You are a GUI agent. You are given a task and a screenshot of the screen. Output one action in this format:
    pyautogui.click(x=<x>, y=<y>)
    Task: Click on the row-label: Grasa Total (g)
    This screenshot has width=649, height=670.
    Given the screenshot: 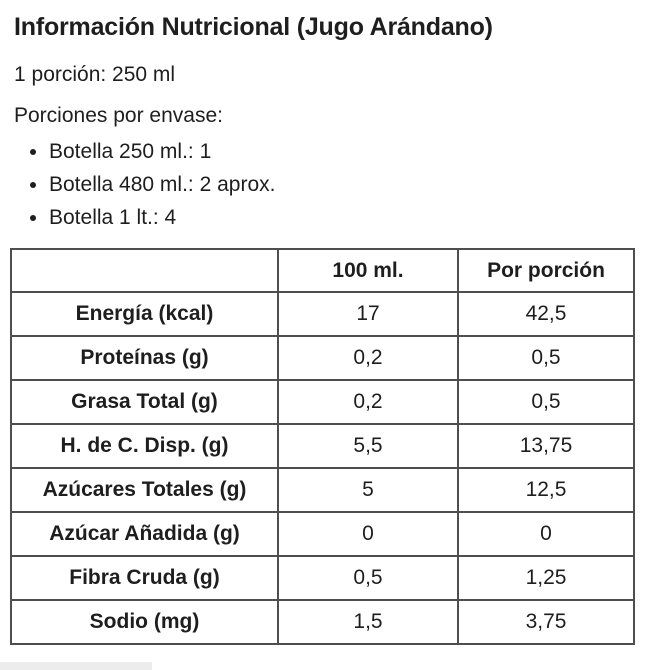 What is the action you would take?
    pyautogui.click(x=144, y=402)
    